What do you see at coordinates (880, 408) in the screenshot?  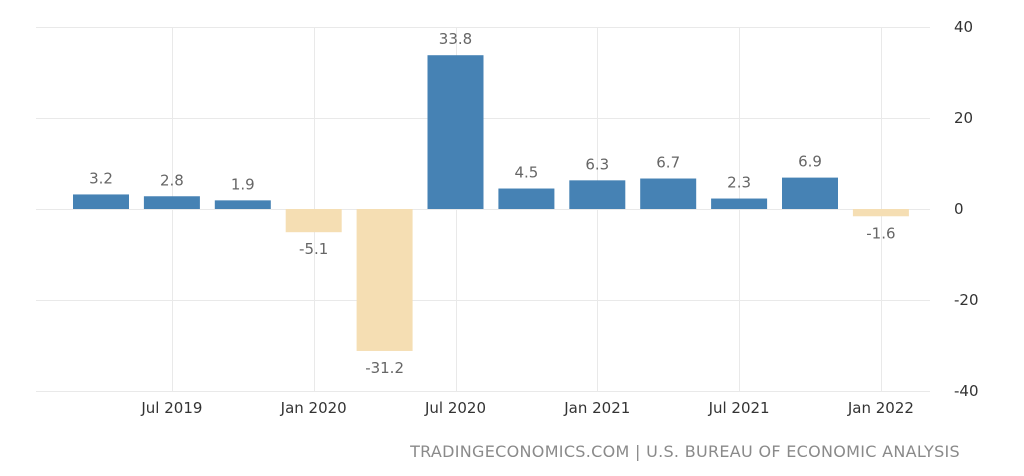 I see `x-tick-label: Jan 2022` at bounding box center [880, 408].